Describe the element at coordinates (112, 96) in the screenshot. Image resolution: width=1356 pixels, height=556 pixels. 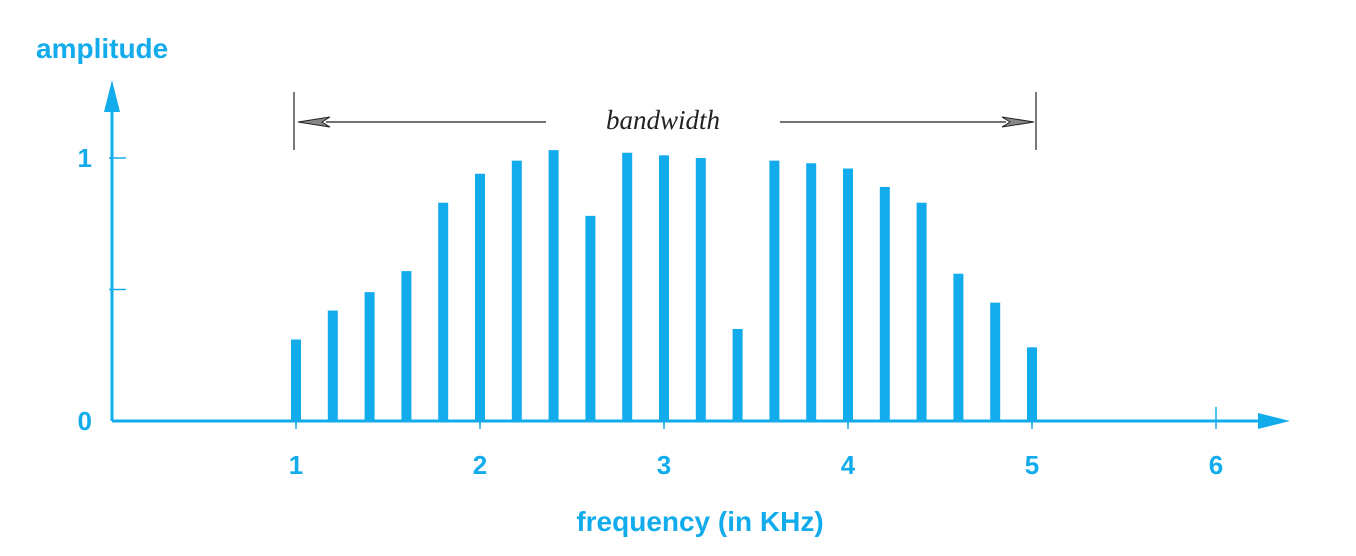
I see `y-axis-arrow` at that location.